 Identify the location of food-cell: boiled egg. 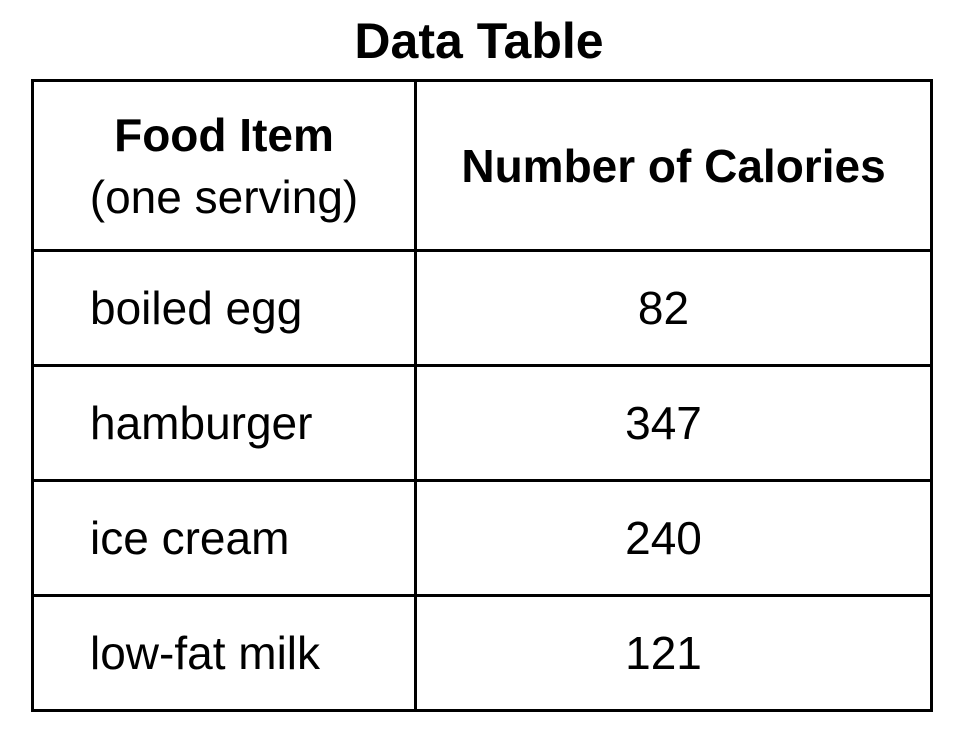
(224, 308).